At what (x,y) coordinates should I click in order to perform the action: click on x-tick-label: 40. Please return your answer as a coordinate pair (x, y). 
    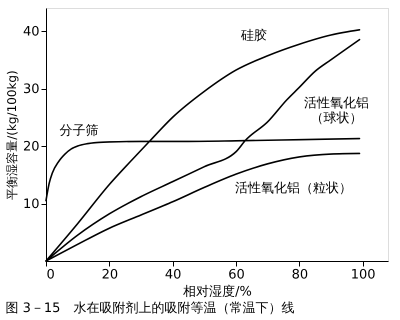
    Looking at the image, I should click on (173, 275).